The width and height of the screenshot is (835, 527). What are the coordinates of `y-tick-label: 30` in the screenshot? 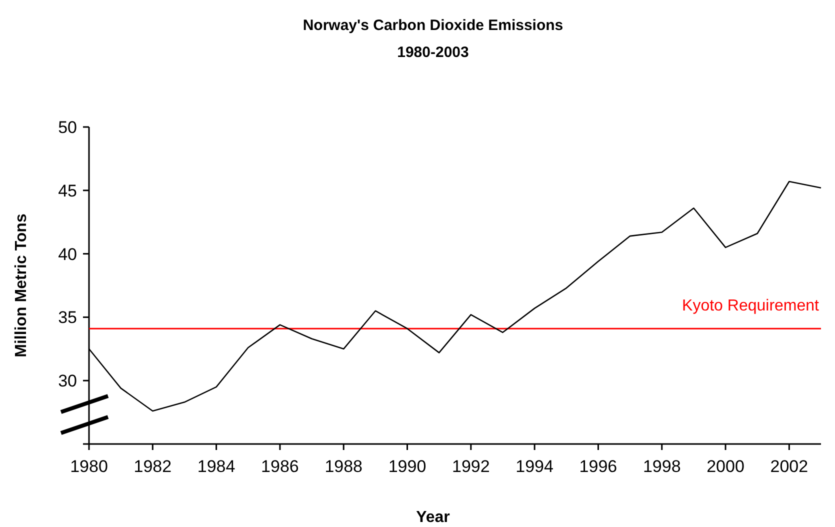 It's located at (67, 381).